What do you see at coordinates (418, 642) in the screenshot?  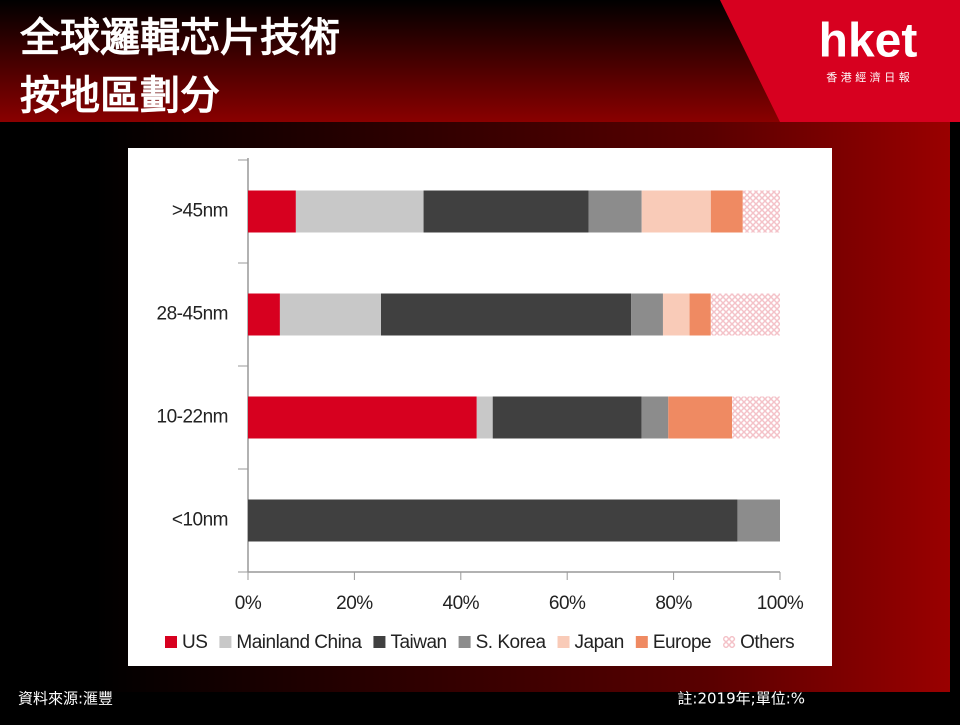 I see `legend-label: Taiwan` at bounding box center [418, 642].